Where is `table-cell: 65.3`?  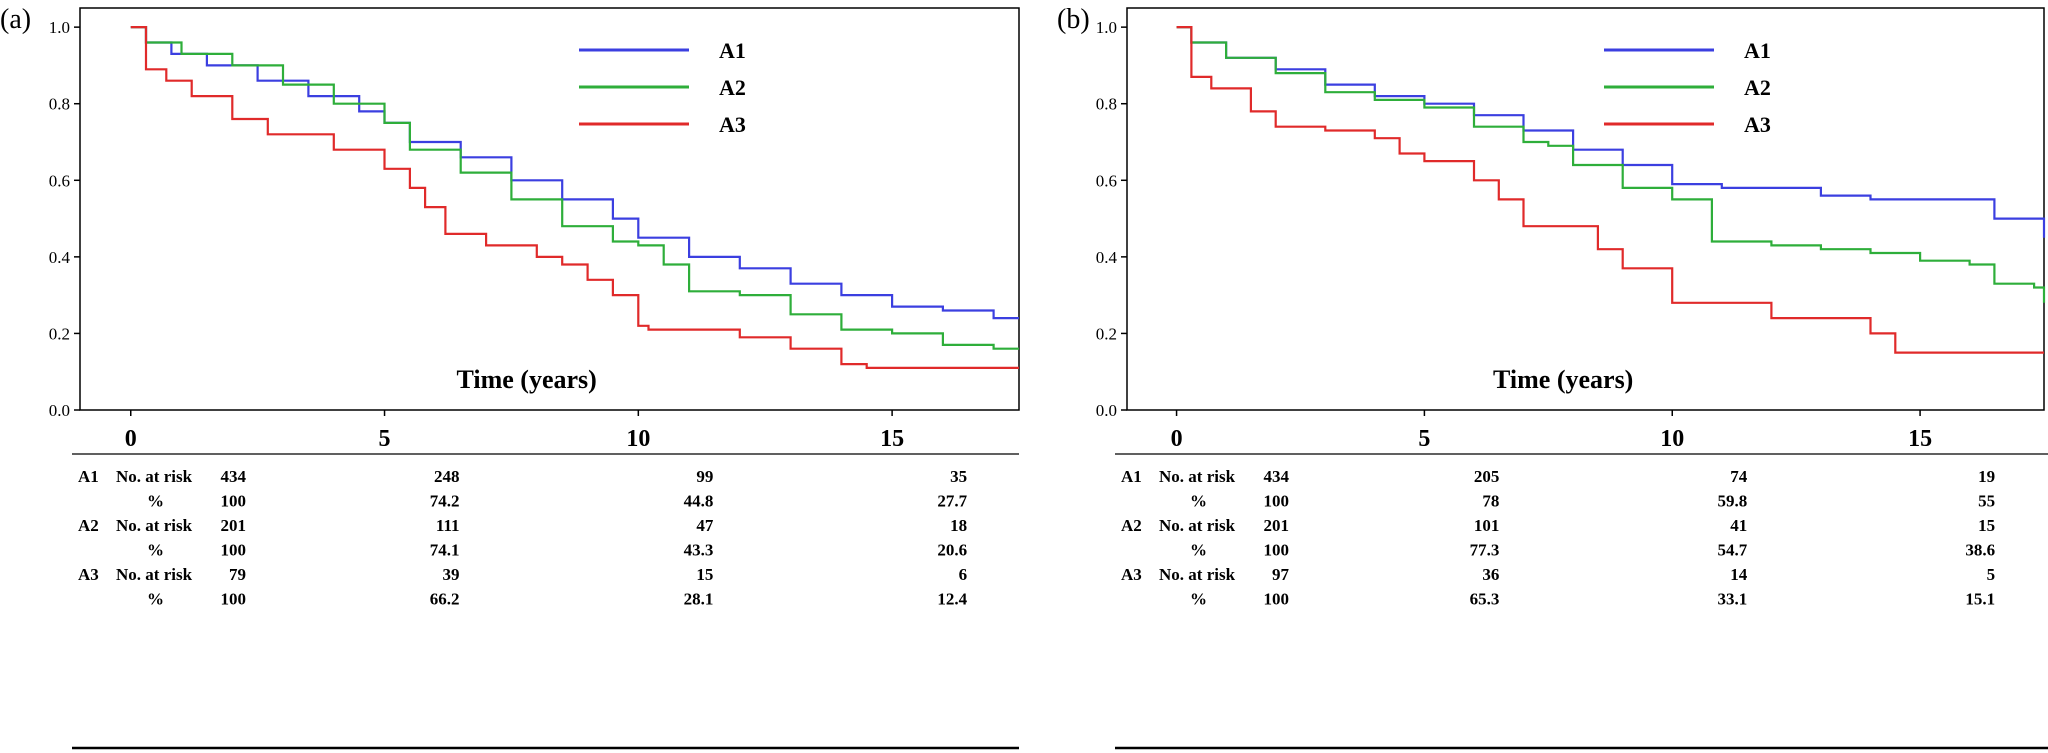 table-cell: 65.3 is located at coordinates (1485, 599).